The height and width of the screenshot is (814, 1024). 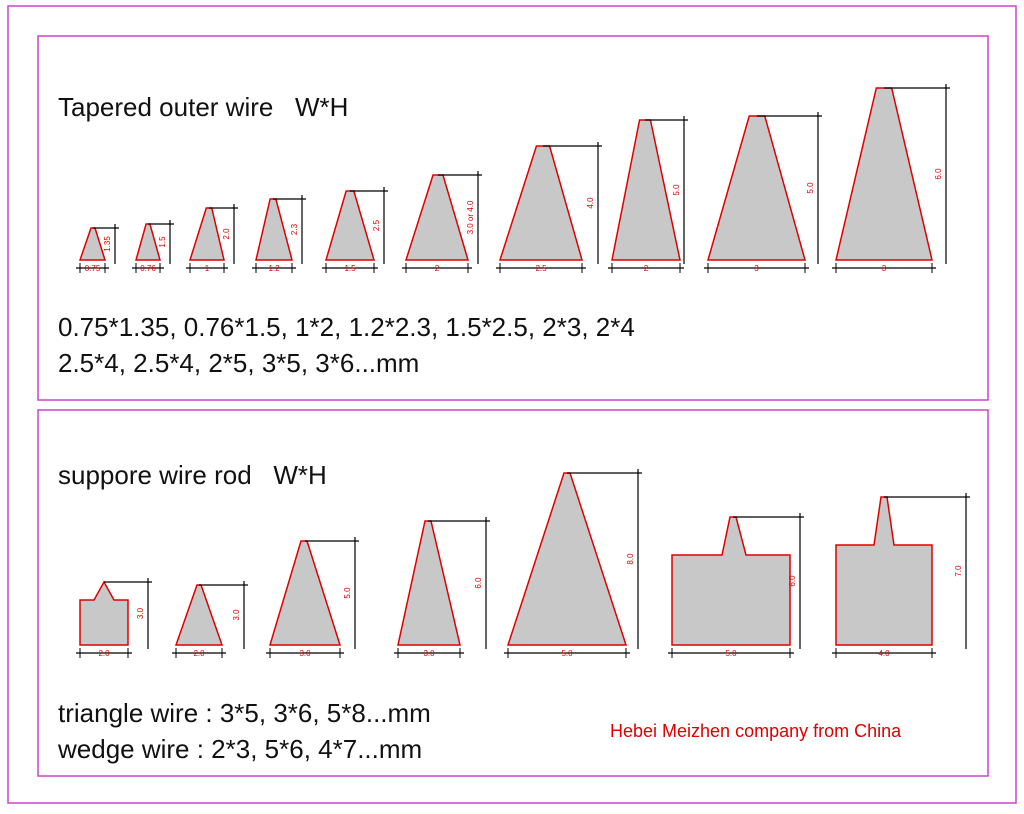 What do you see at coordinates (541, 268) in the screenshot?
I see `width-label: 2.5` at bounding box center [541, 268].